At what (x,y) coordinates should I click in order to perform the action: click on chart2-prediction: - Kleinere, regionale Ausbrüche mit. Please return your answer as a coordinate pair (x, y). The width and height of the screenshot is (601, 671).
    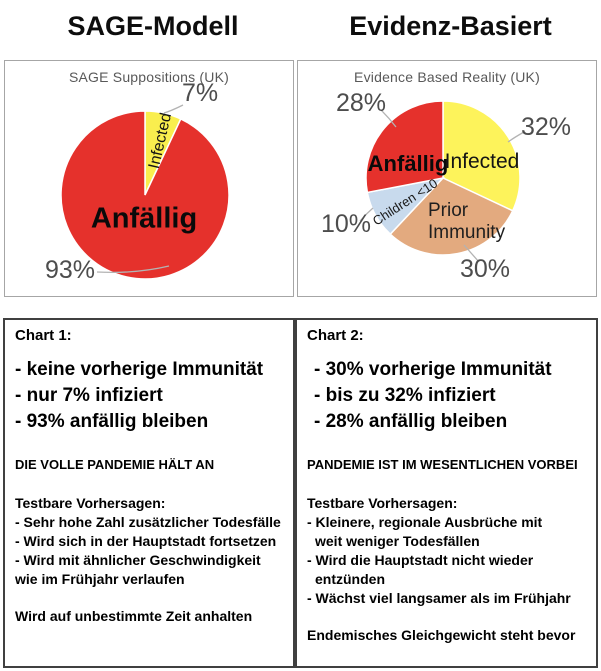
    Looking at the image, I should click on (425, 522).